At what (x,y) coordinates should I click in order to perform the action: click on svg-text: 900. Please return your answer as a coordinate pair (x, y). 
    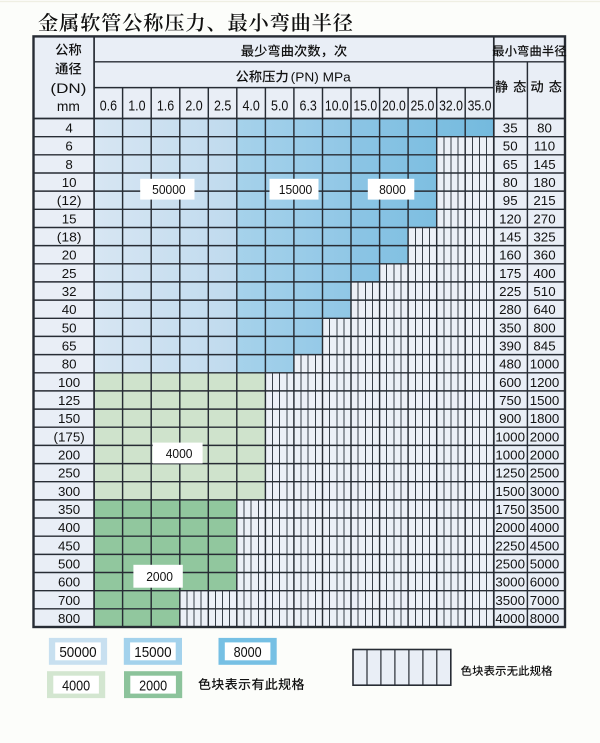
    Looking at the image, I should click on (510, 418).